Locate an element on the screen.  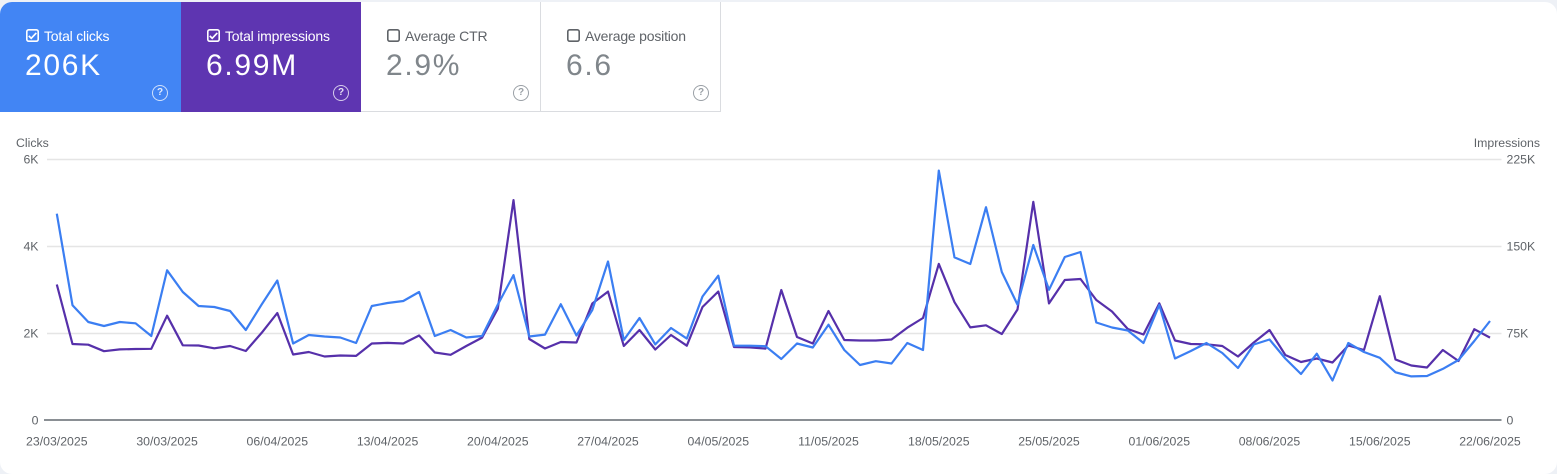
svg-text: 08/06/2025 is located at coordinates (1270, 442).